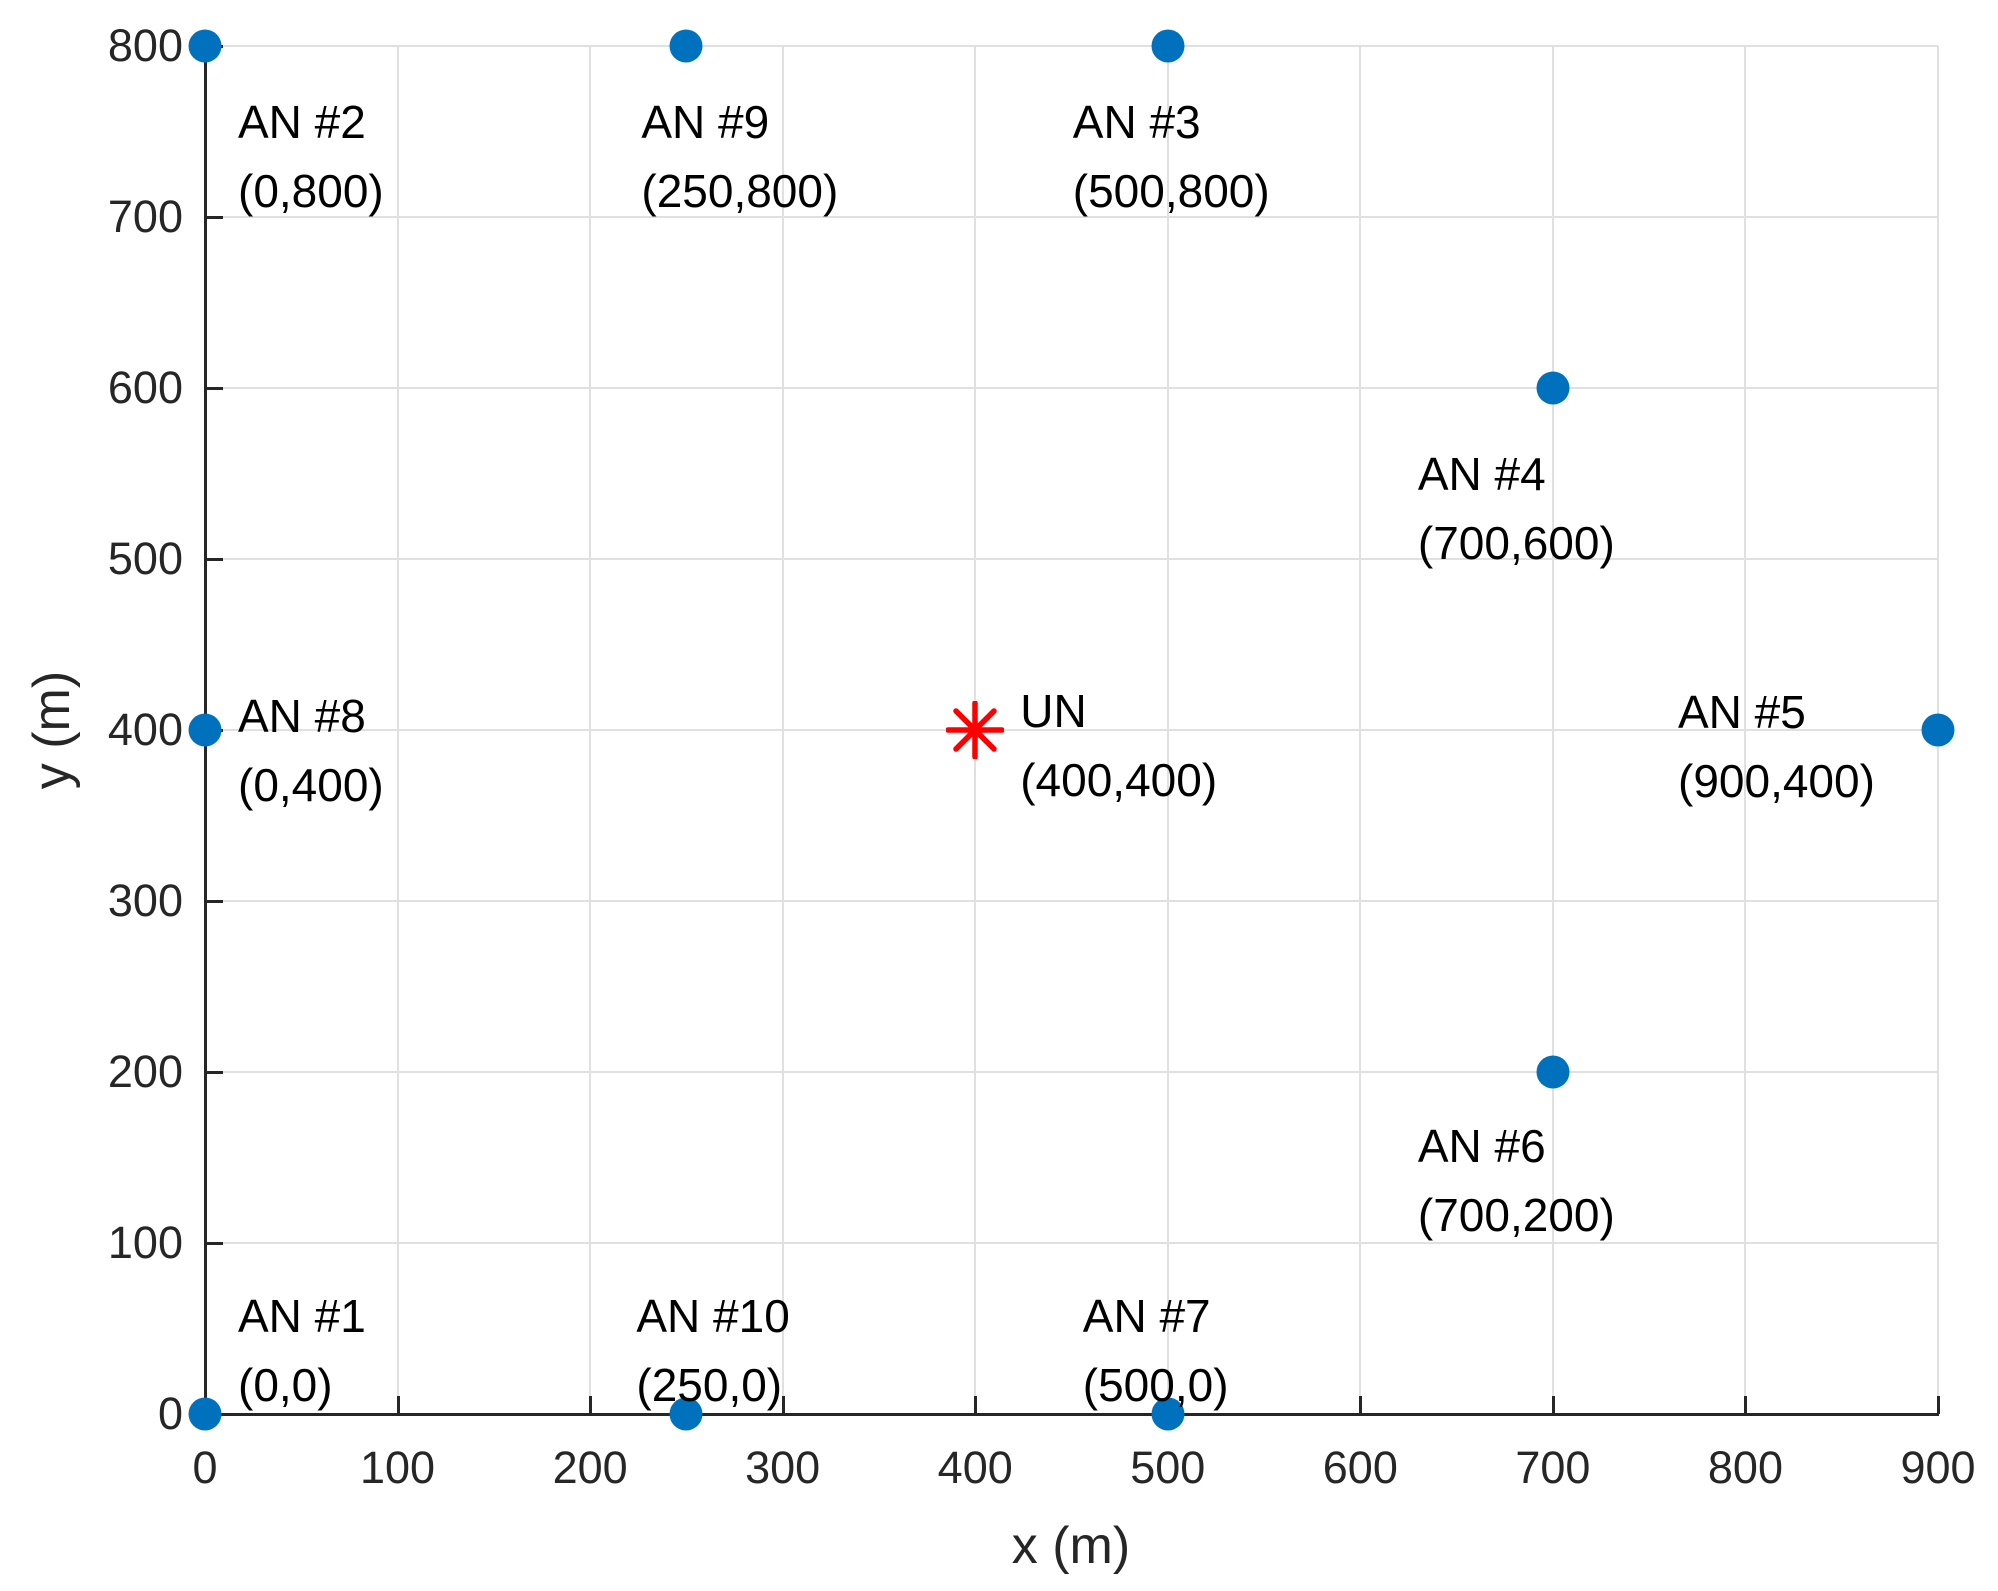 The image size is (1998, 1591). I want to click on node-annotation: UN (400,400), so click(1118, 746).